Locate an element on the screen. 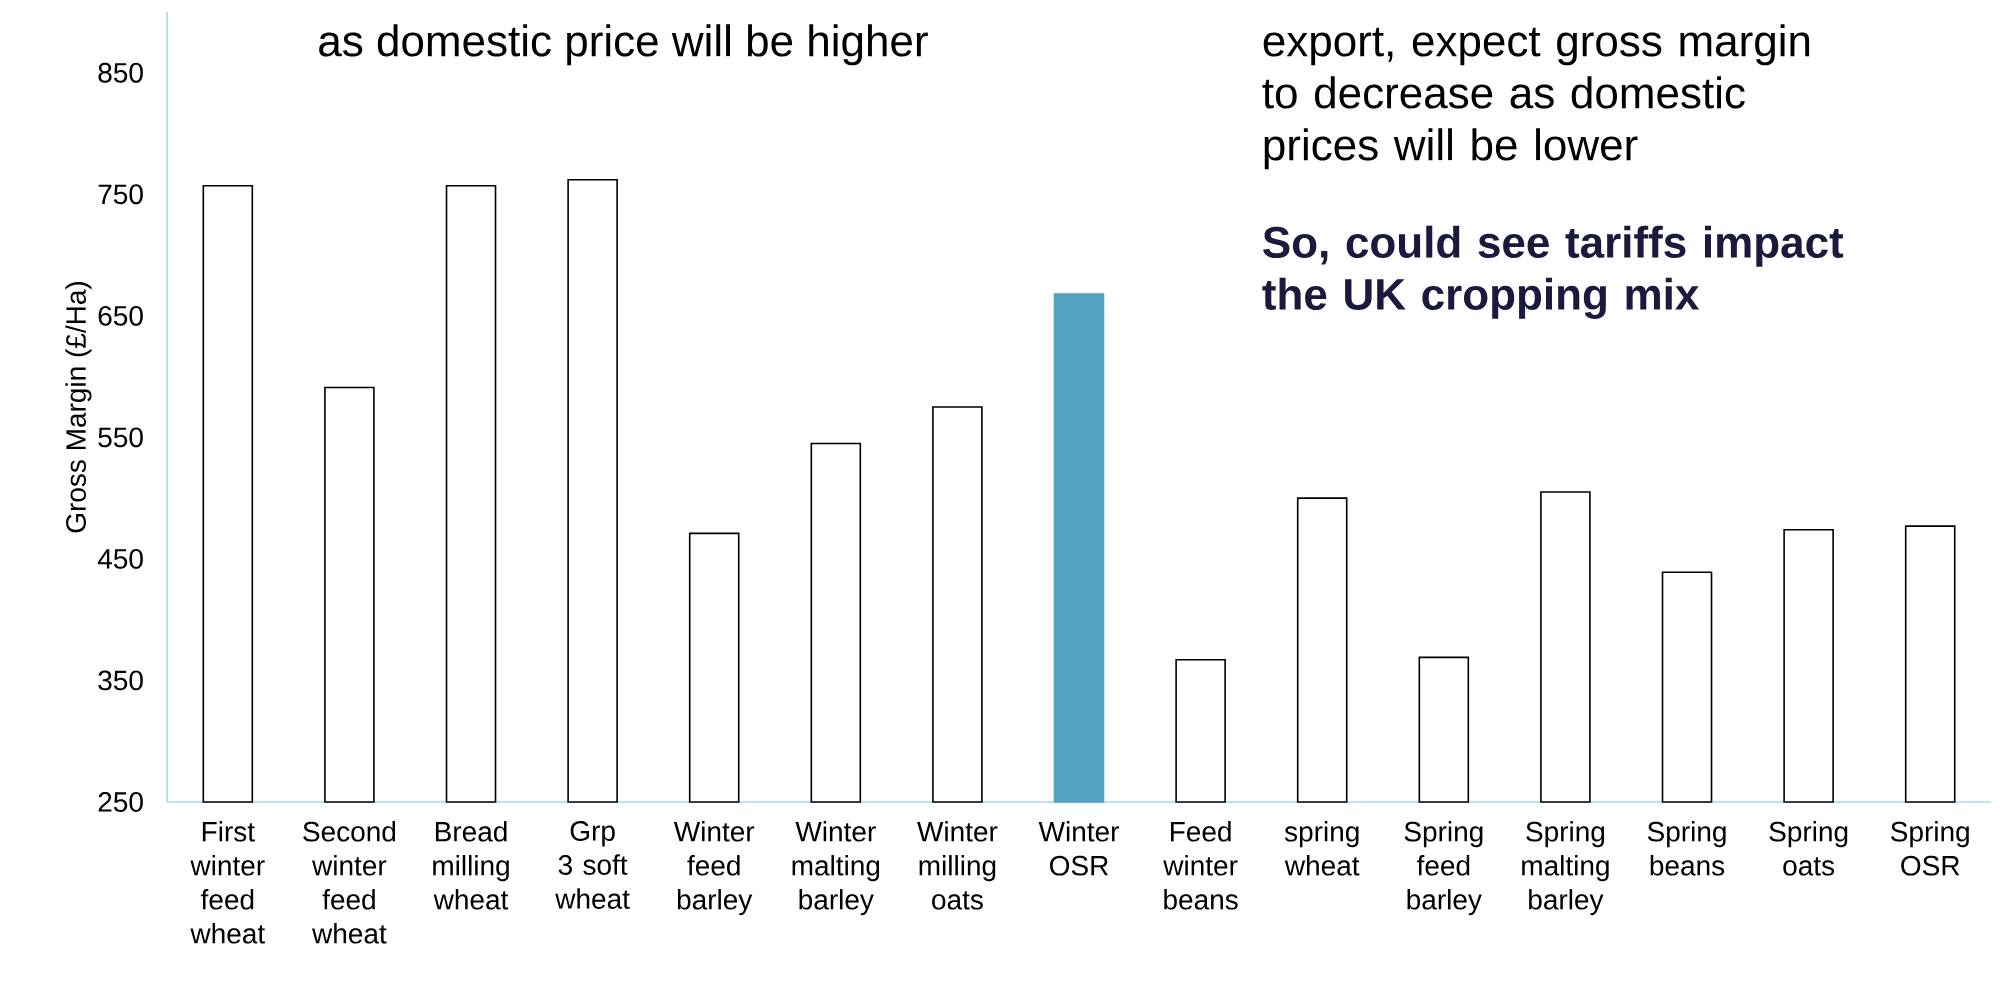 This screenshot has height=988, width=2011. annotation: export, expect gross margin to decrease as domestic prices will be lower is located at coordinates (1536, 97).